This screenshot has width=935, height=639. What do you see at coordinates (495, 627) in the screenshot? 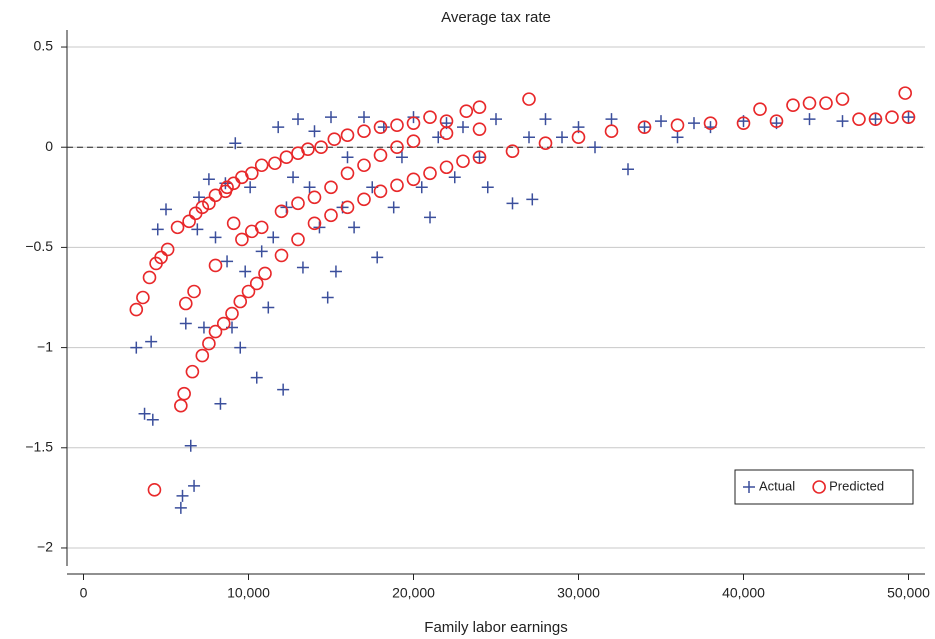
I see `x-axis-label: Family labor earnings` at bounding box center [495, 627].